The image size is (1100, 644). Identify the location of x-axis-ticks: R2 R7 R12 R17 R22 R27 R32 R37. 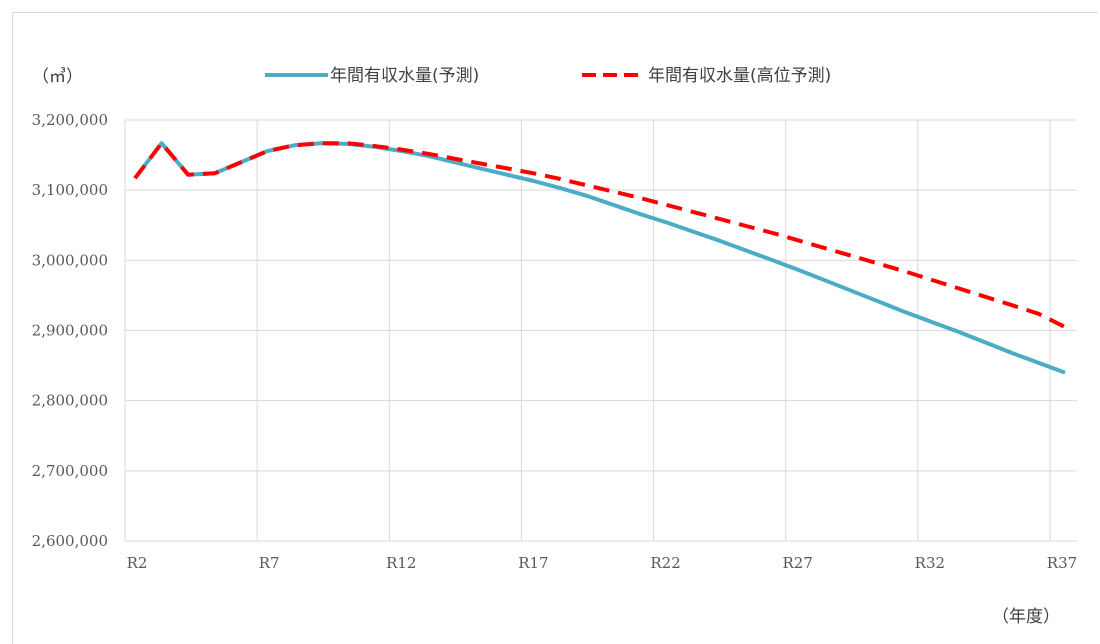
(602, 563).